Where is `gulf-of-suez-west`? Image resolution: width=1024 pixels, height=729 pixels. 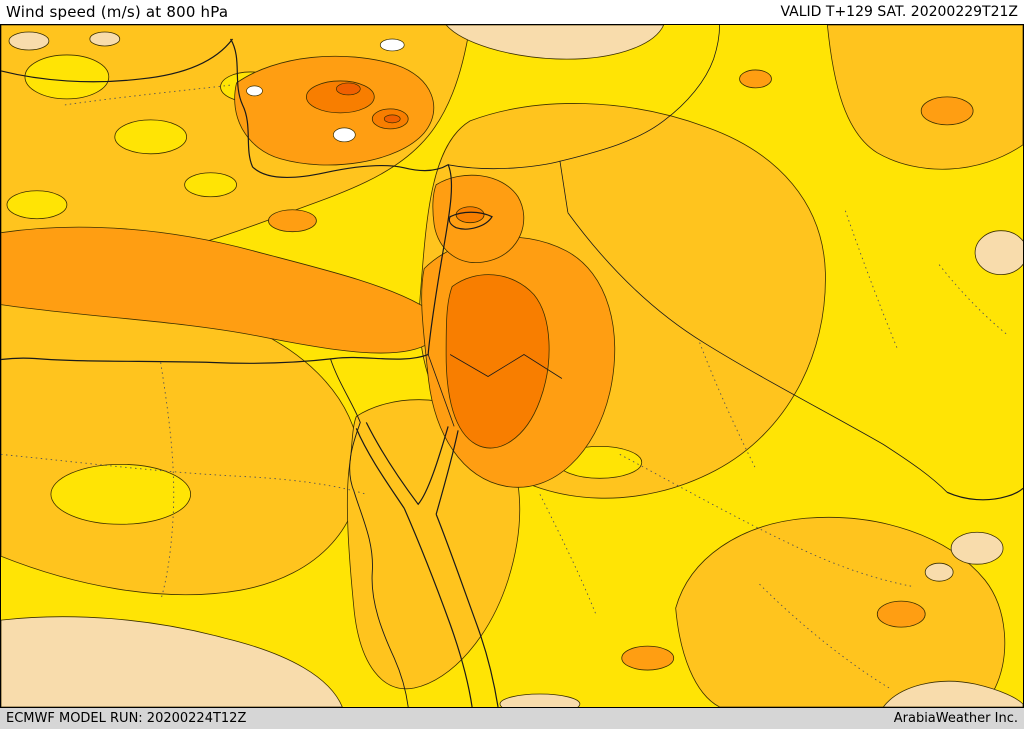
gulf-of-suez-west is located at coordinates (380, 468).